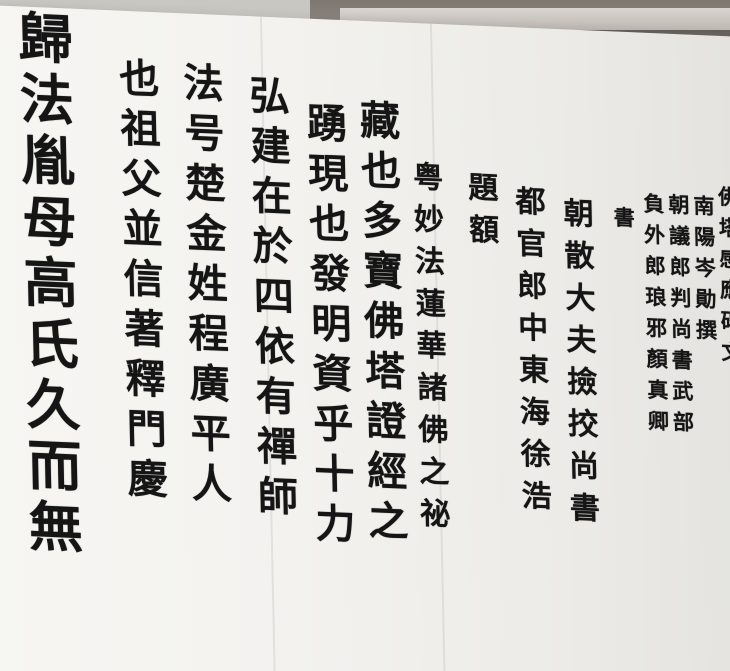  What do you see at coordinates (531, 244) in the screenshot?
I see `calligraphy-char: 官` at bounding box center [531, 244].